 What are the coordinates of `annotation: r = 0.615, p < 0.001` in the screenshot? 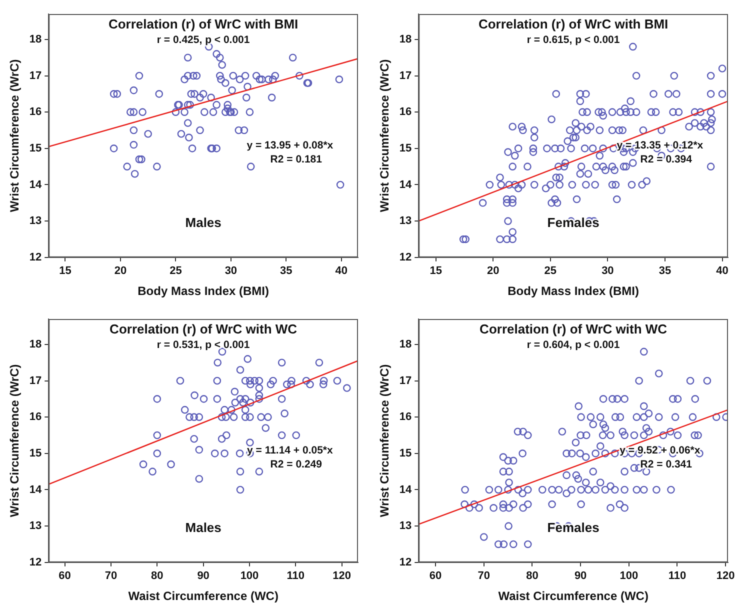 It's located at (573, 40).